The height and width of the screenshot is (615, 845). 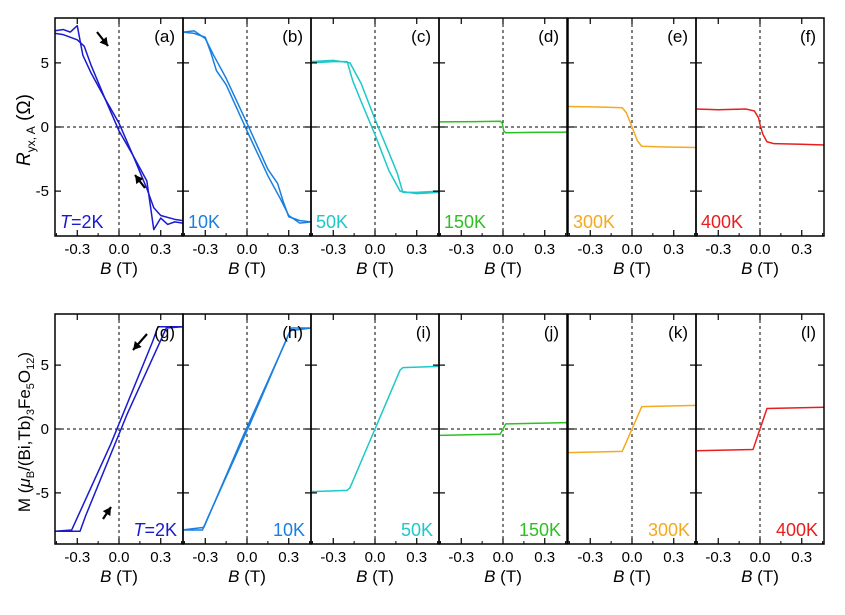 What do you see at coordinates (164, 36) in the screenshot?
I see `panel-label: (a)` at bounding box center [164, 36].